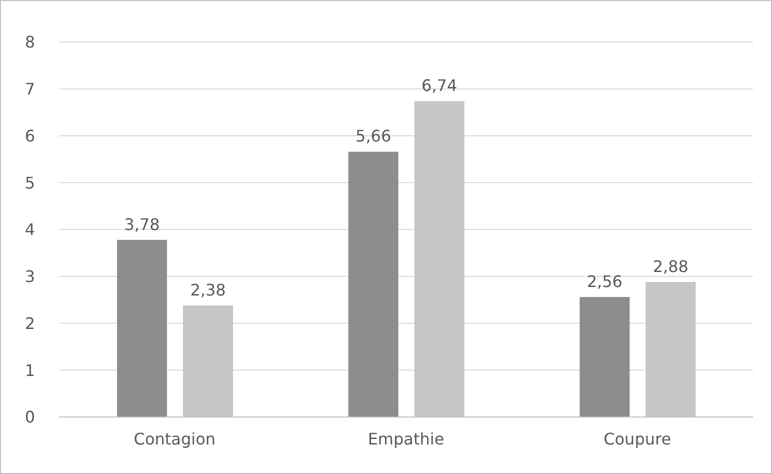  What do you see at coordinates (29, 182) in the screenshot?
I see `y-tick-label: 5` at bounding box center [29, 182].